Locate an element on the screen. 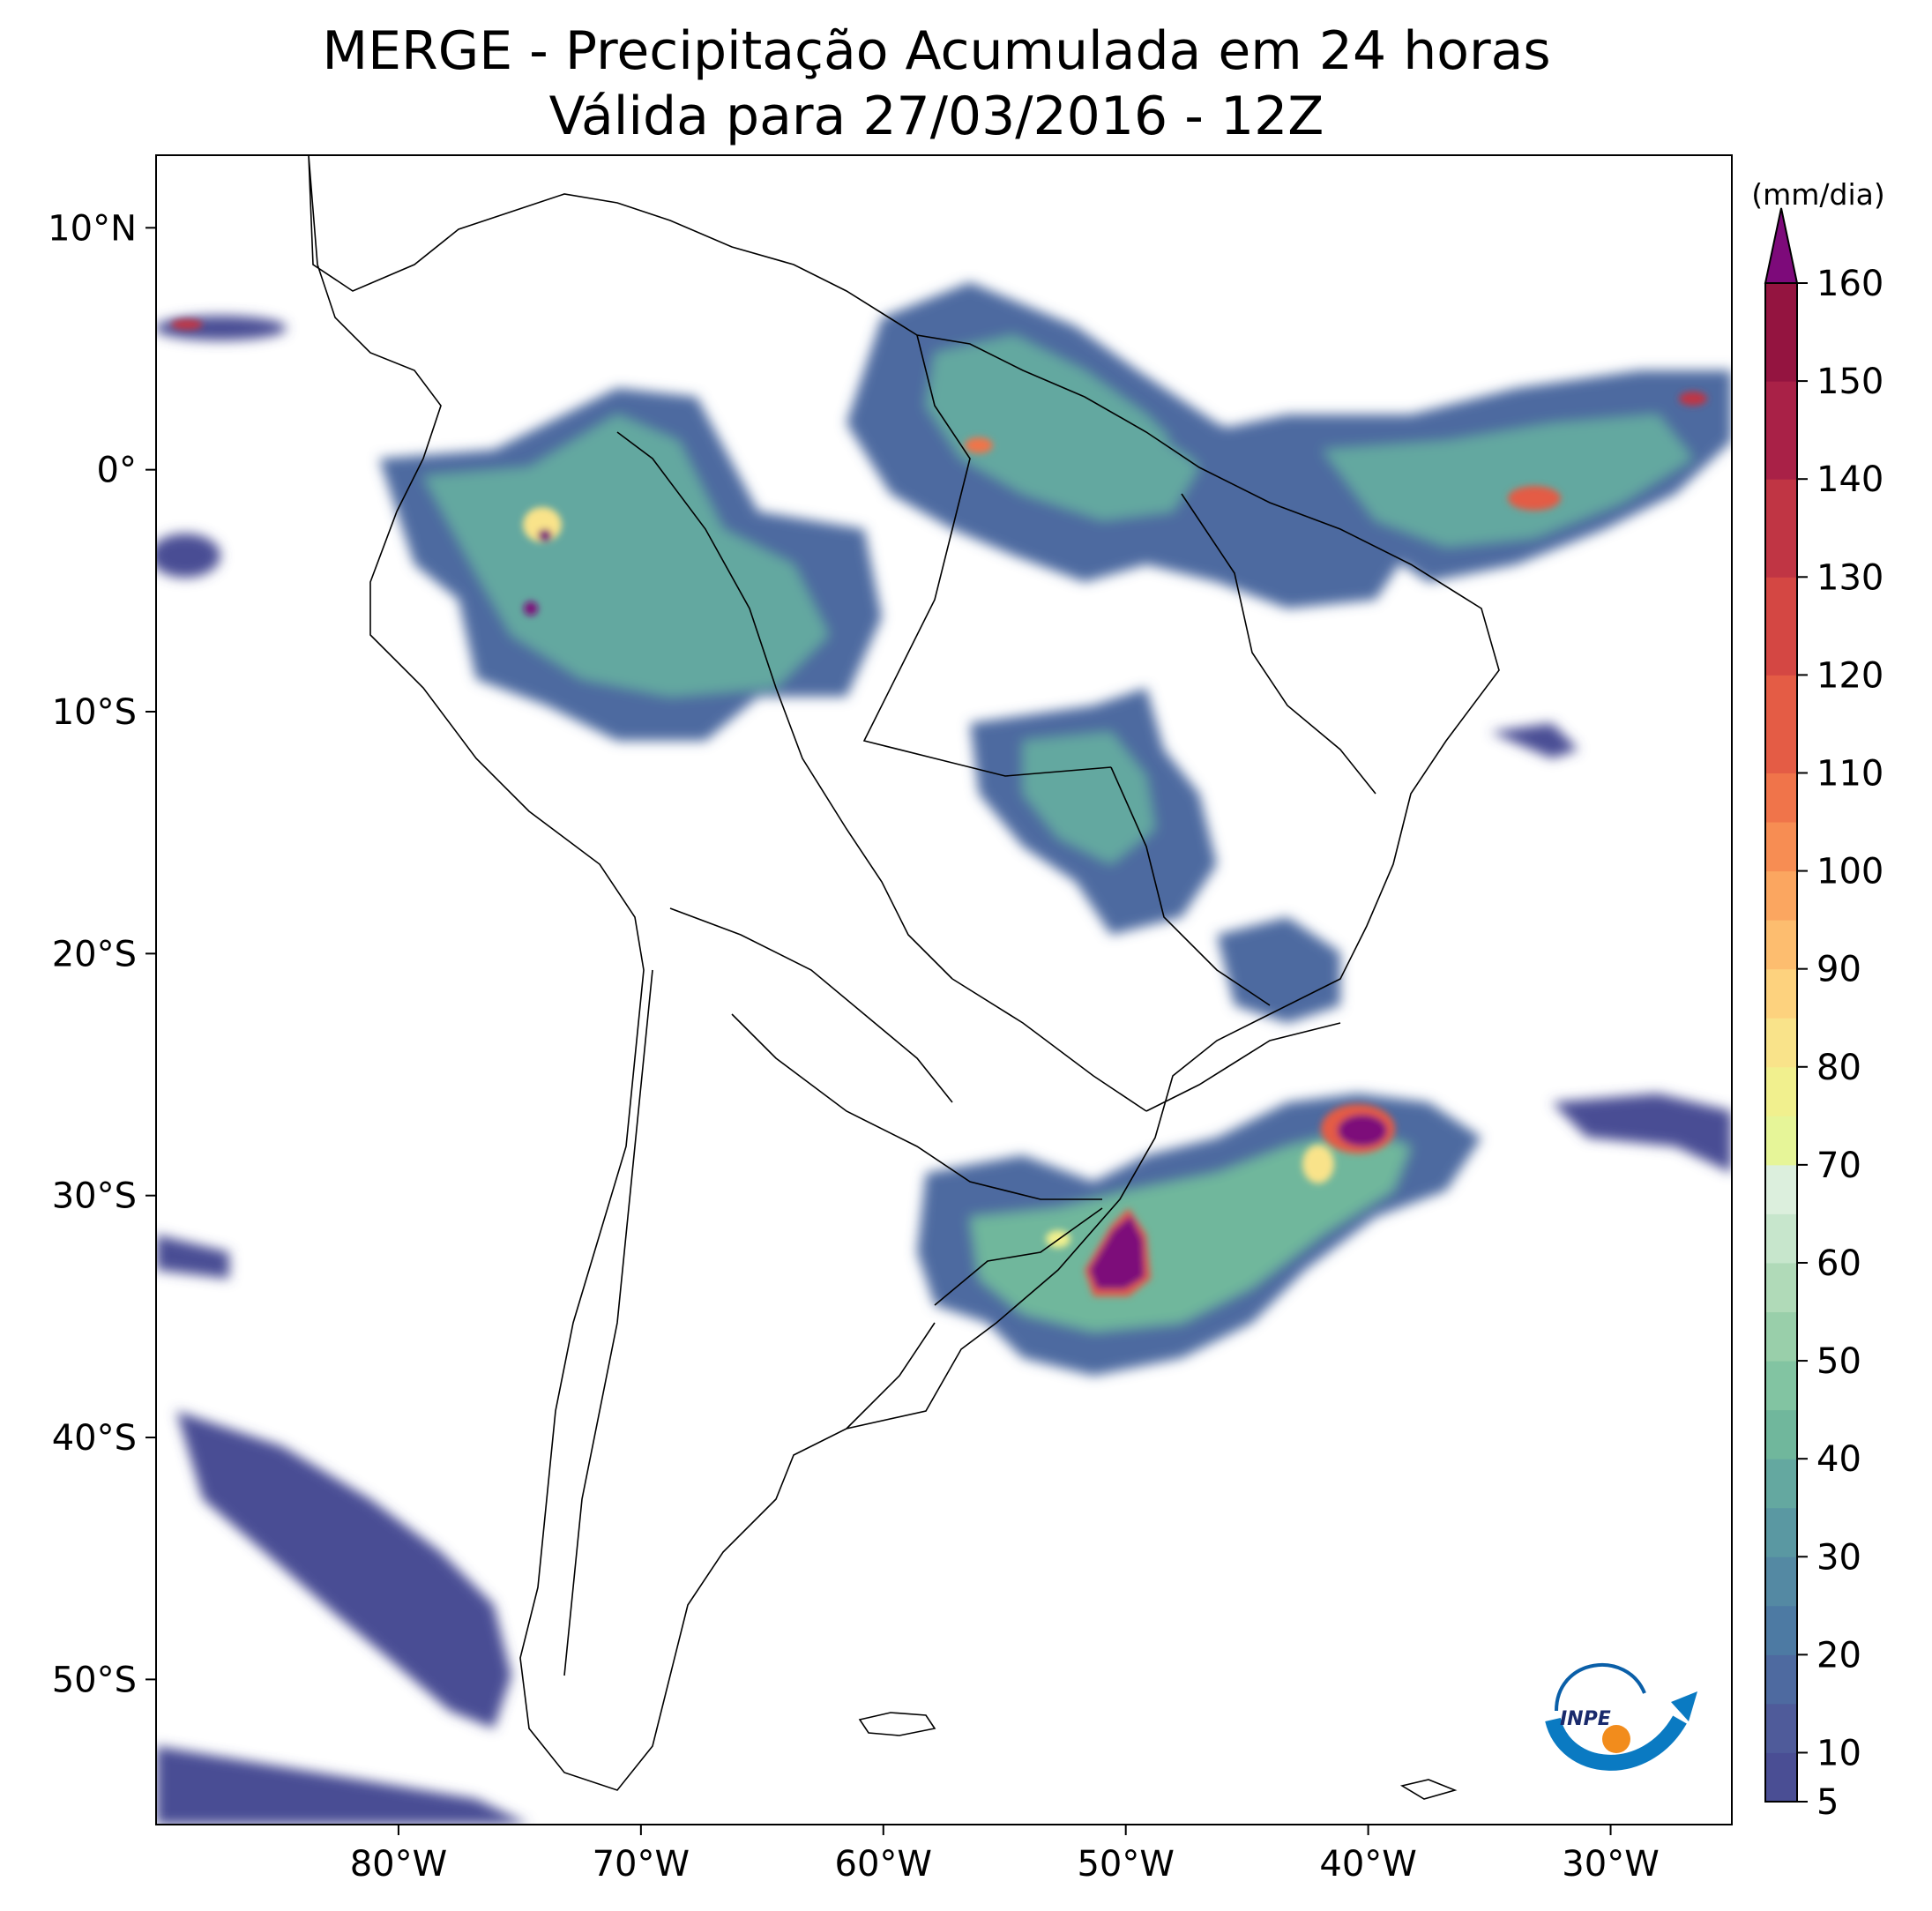 This screenshot has width=1932, height=1911. colorbar-tick-label: 60 is located at coordinates (1838, 1263).